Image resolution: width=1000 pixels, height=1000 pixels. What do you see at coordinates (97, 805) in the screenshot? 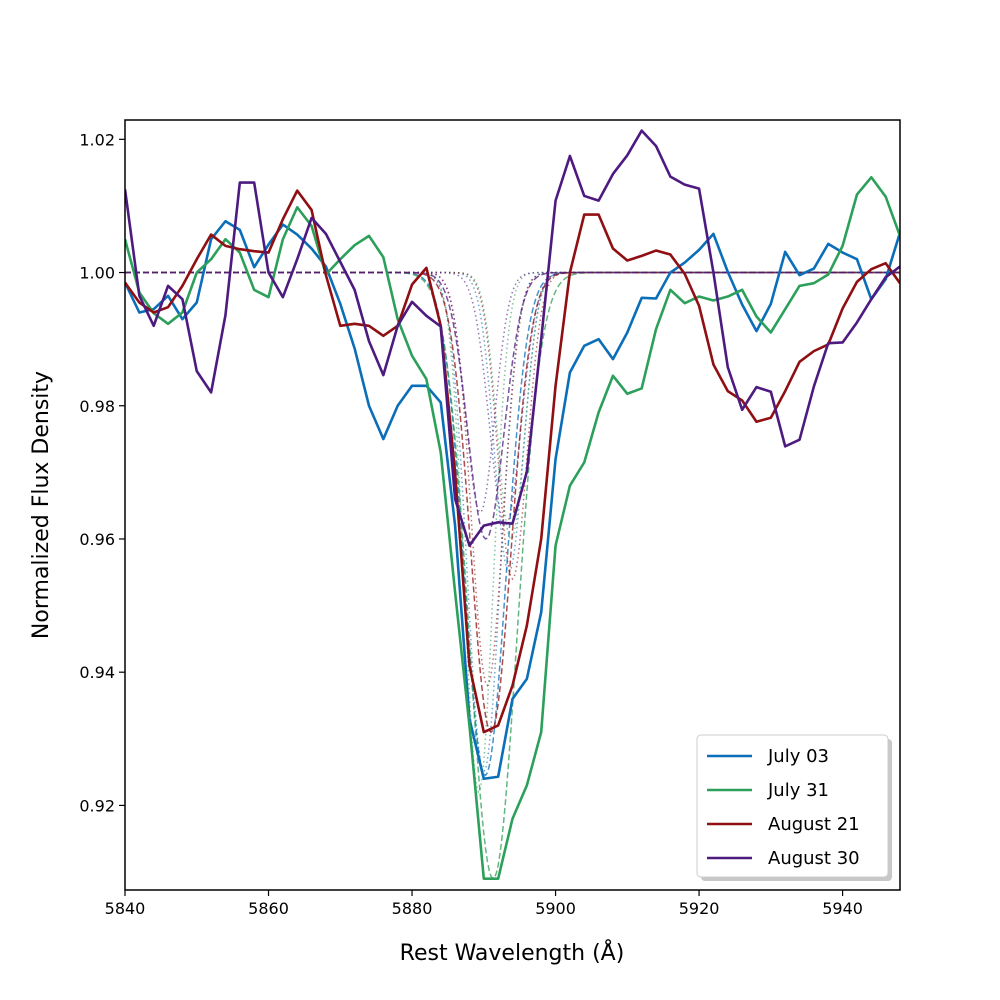
I see `y-tick-label: 0.92` at bounding box center [97, 805].